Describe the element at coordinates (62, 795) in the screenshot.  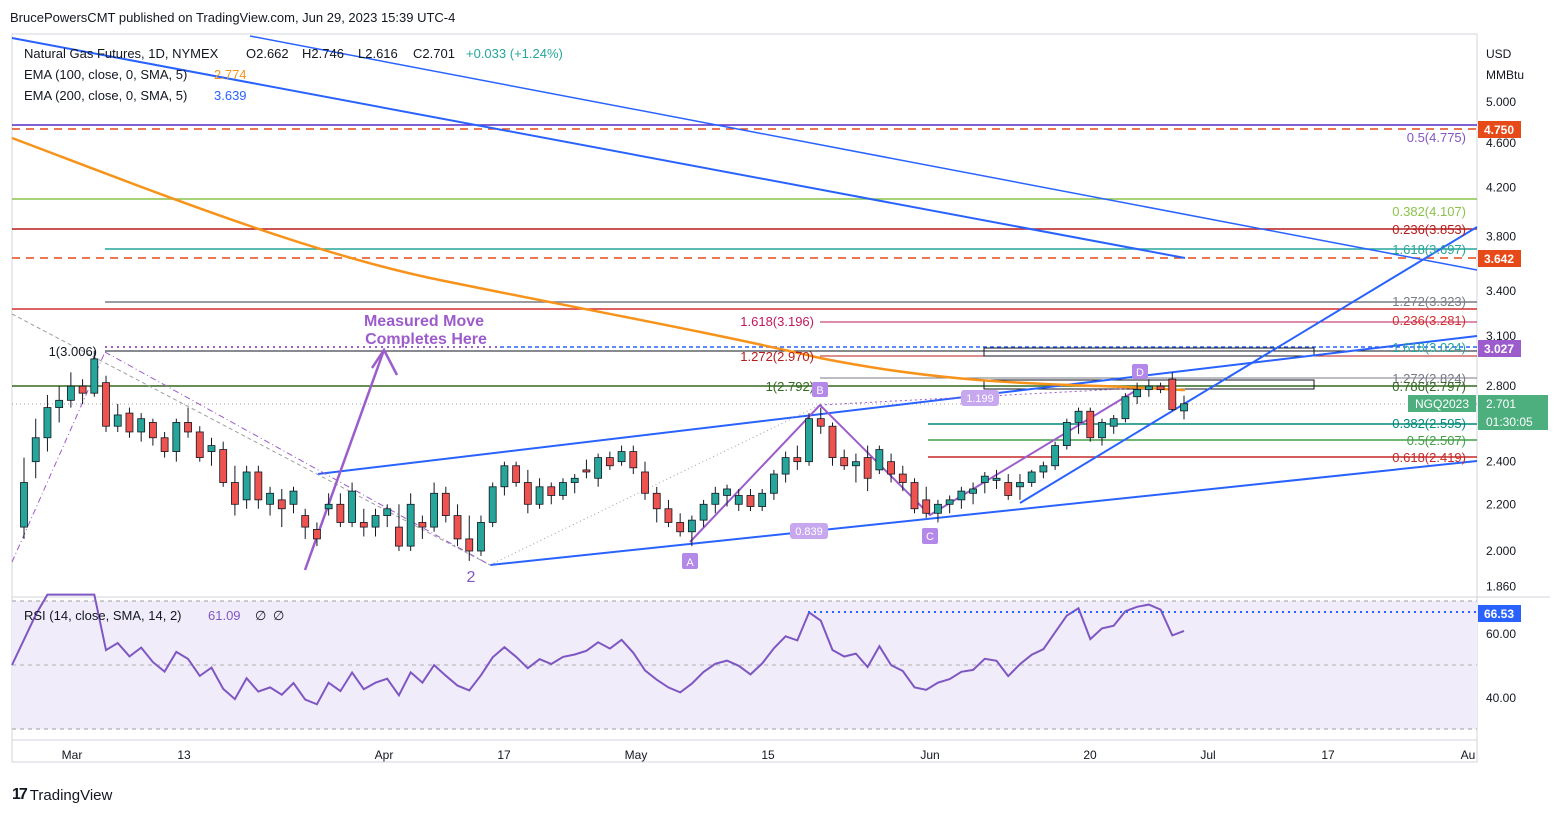
I see `tradingview-logo: 17 TradingView` at that location.